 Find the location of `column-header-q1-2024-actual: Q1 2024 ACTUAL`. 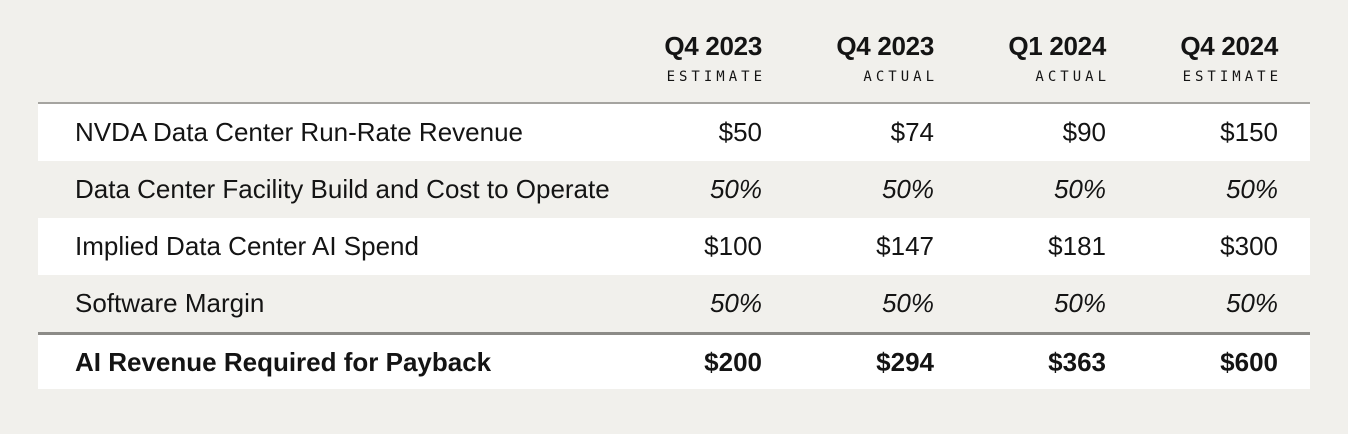

column-header-q1-2024-actual: Q1 2024 ACTUAL is located at coordinates (1020, 58).